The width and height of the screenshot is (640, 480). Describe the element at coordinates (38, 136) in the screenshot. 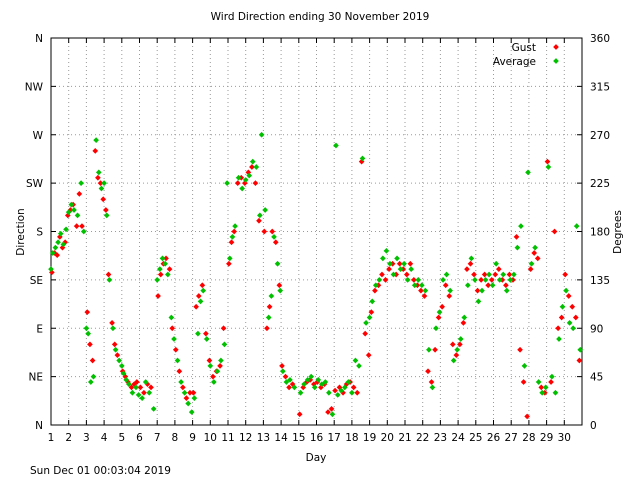

I see `y-tick-label-left: W` at that location.